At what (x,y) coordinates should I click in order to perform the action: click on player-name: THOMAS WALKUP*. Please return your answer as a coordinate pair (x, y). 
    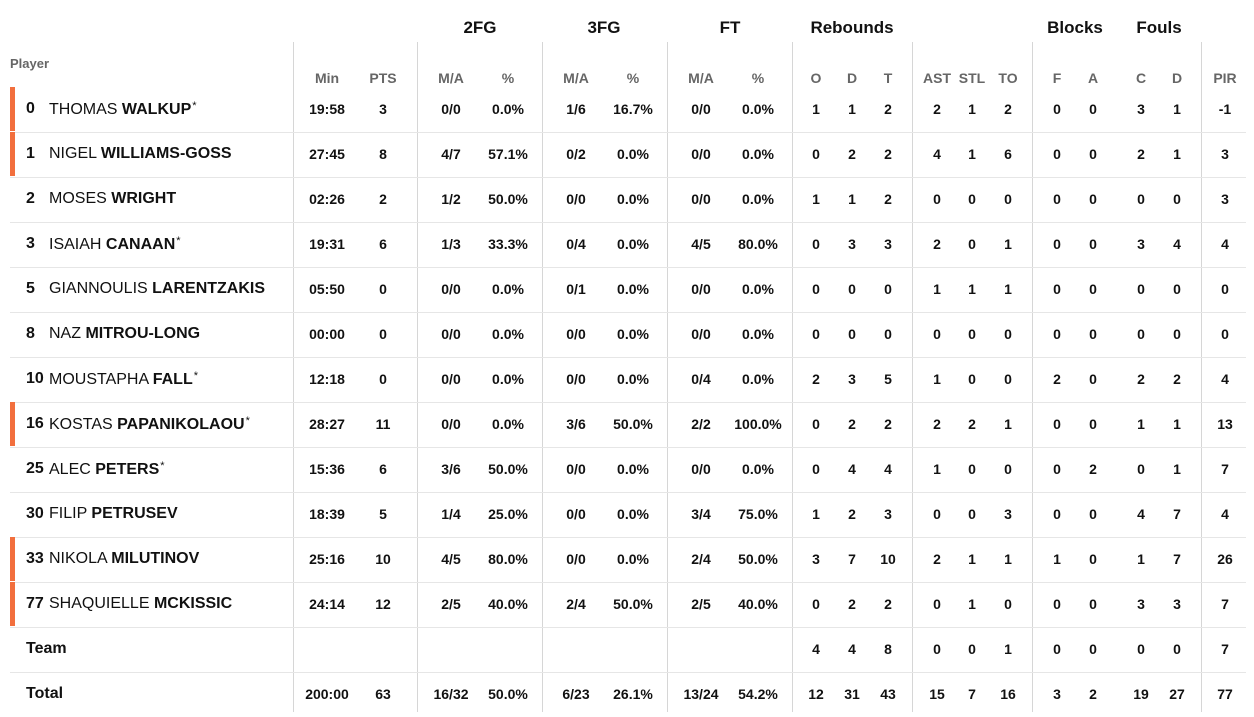
    Looking at the image, I should click on (123, 109).